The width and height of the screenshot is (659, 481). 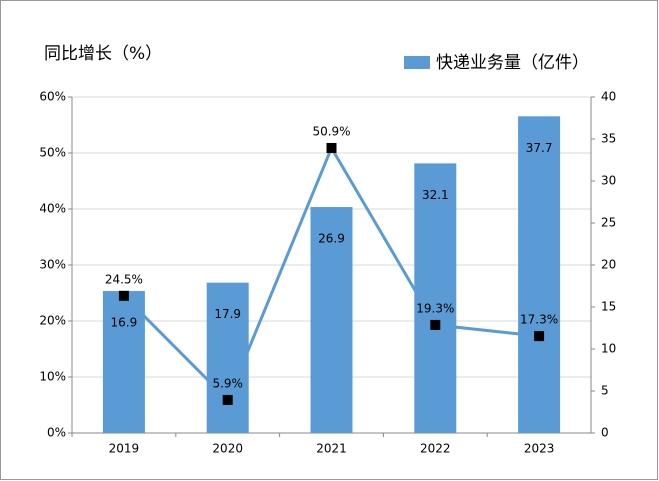 I want to click on legend-swatch, so click(x=417, y=62).